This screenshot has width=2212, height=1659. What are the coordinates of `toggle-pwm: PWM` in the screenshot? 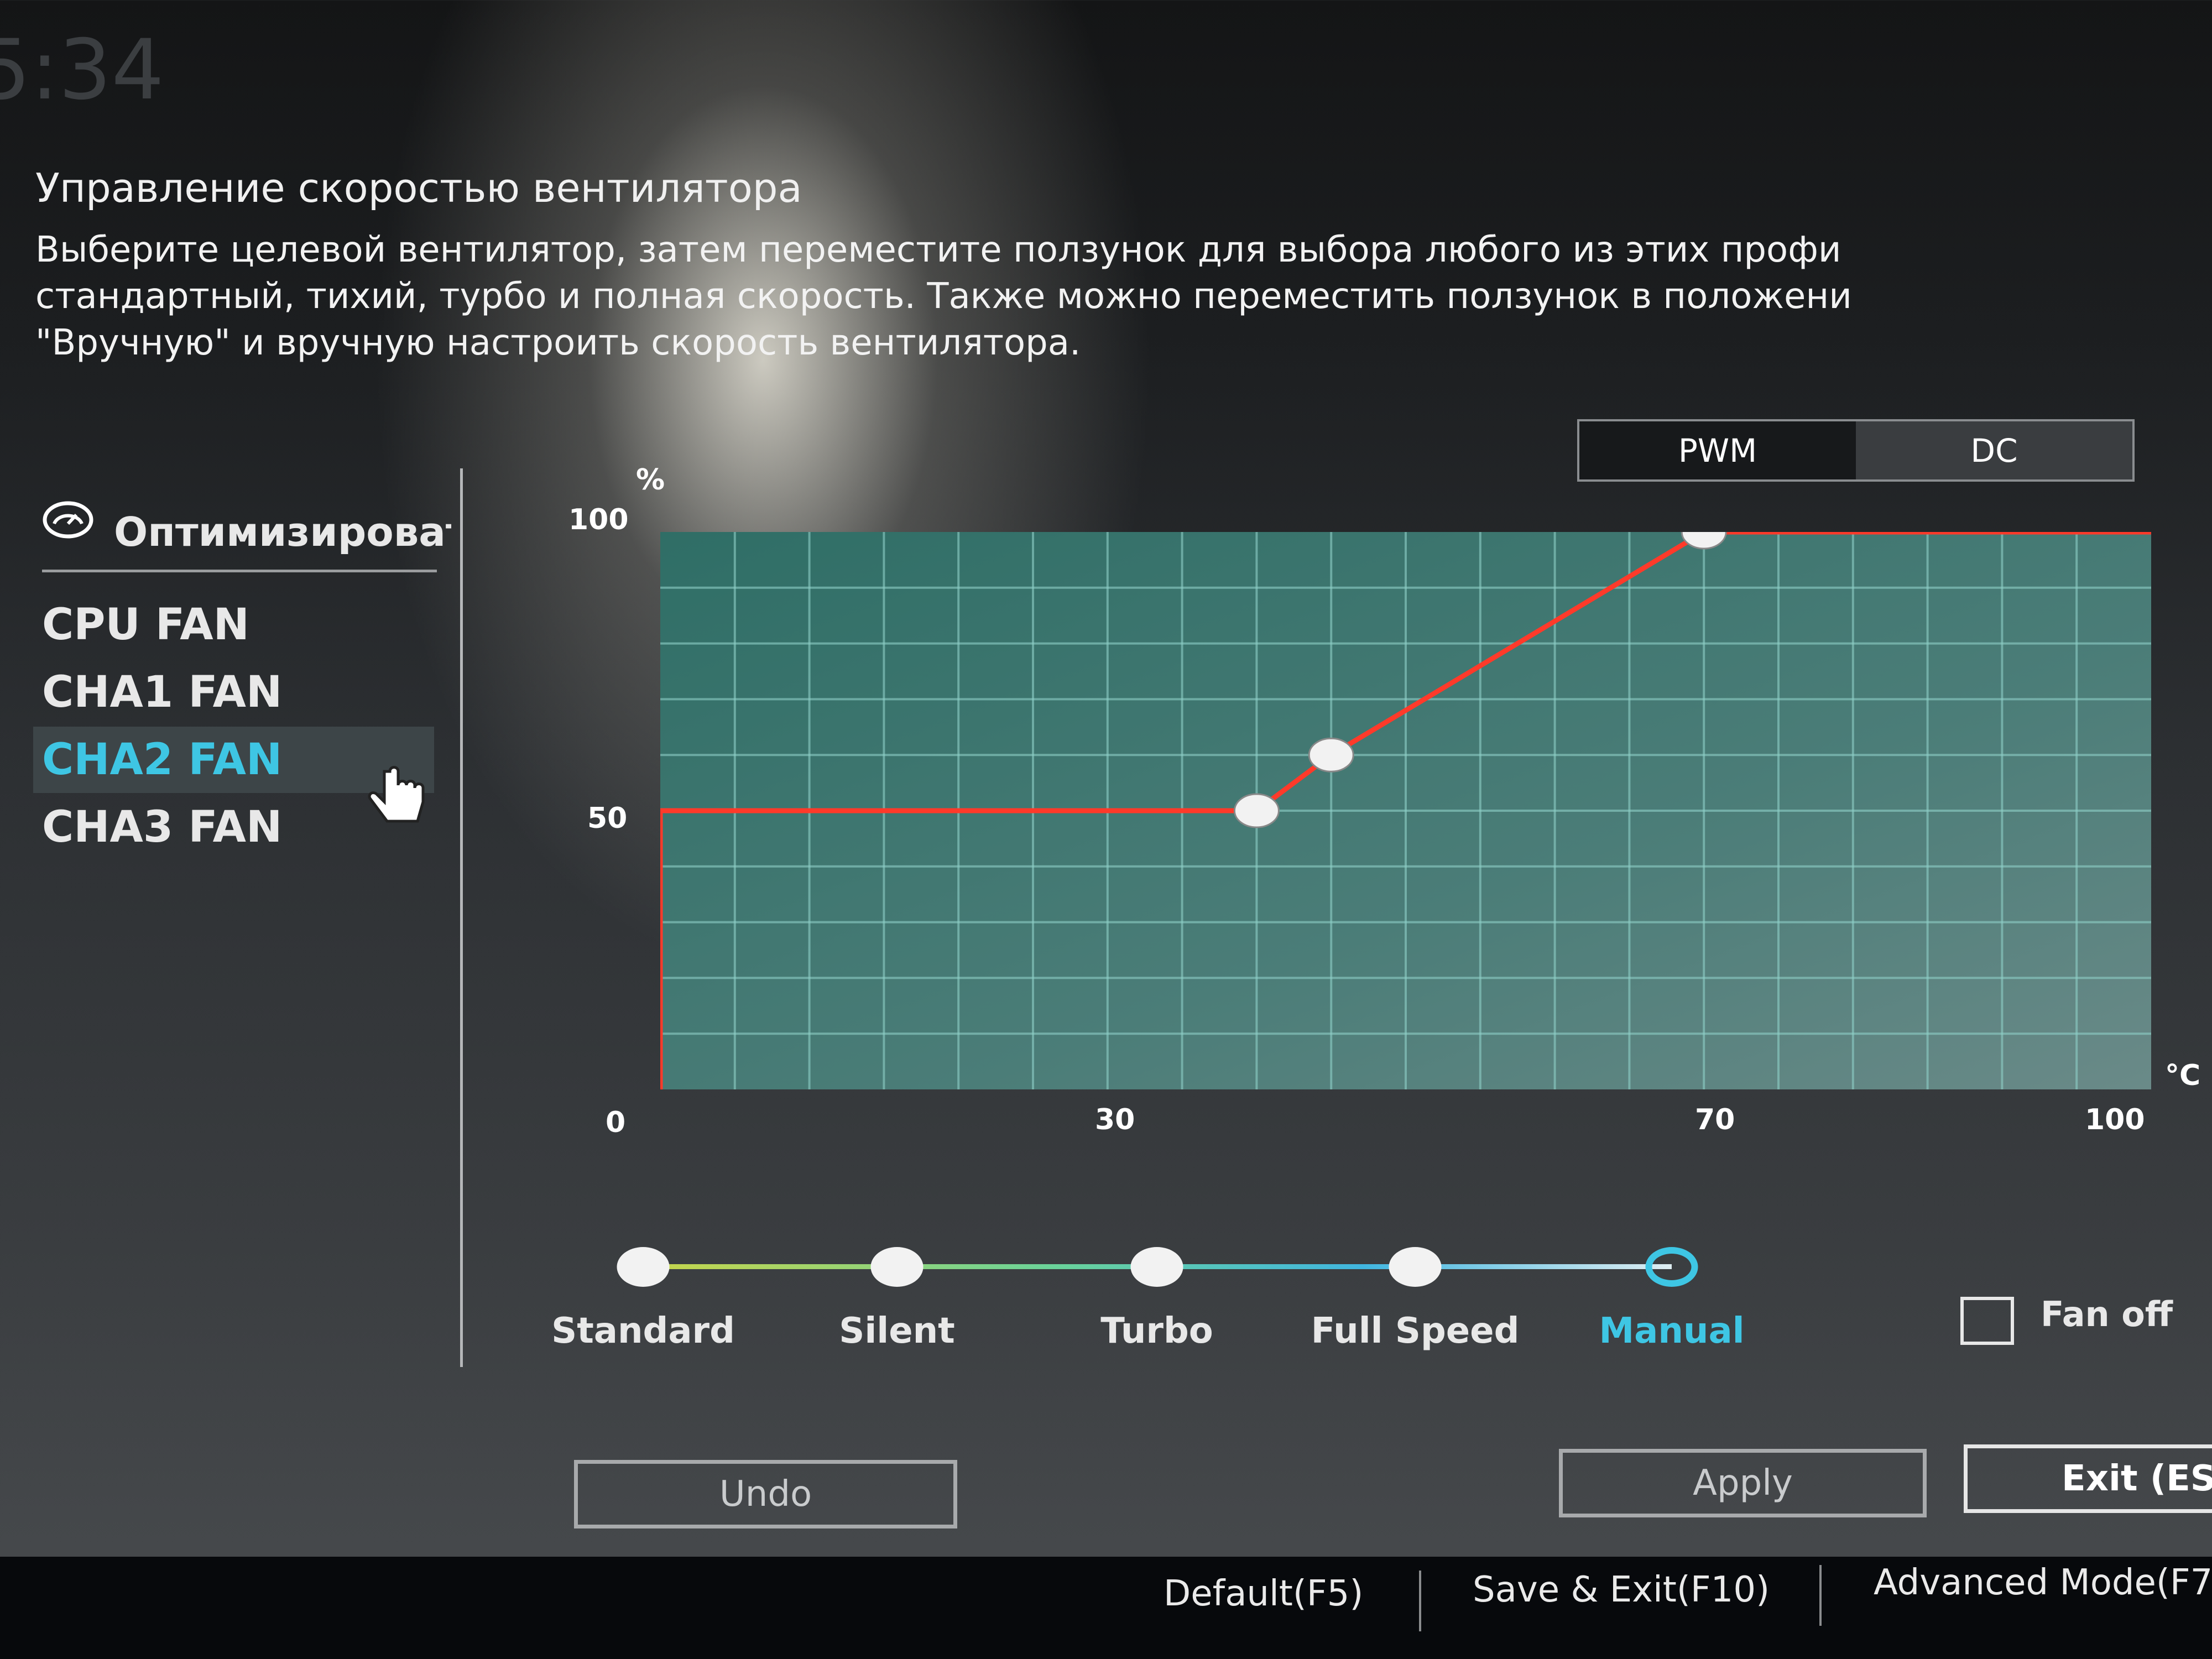 It's located at (1717, 450).